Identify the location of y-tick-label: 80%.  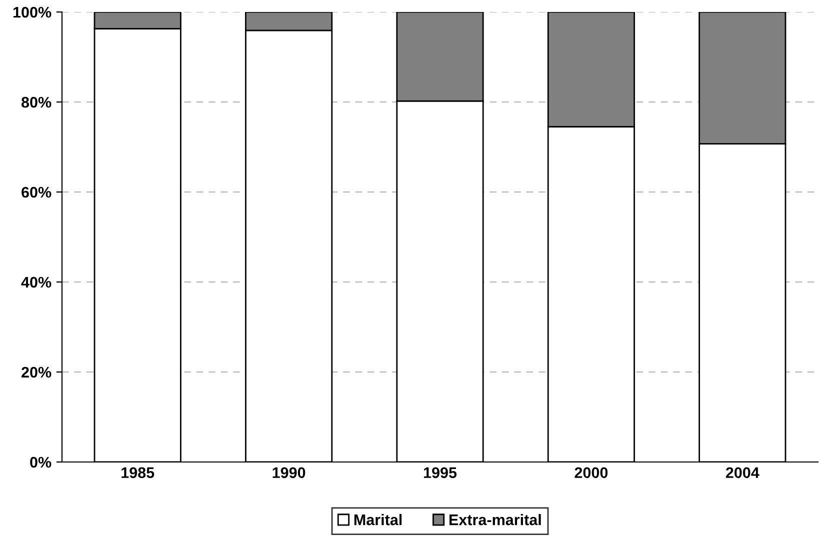
(36, 102).